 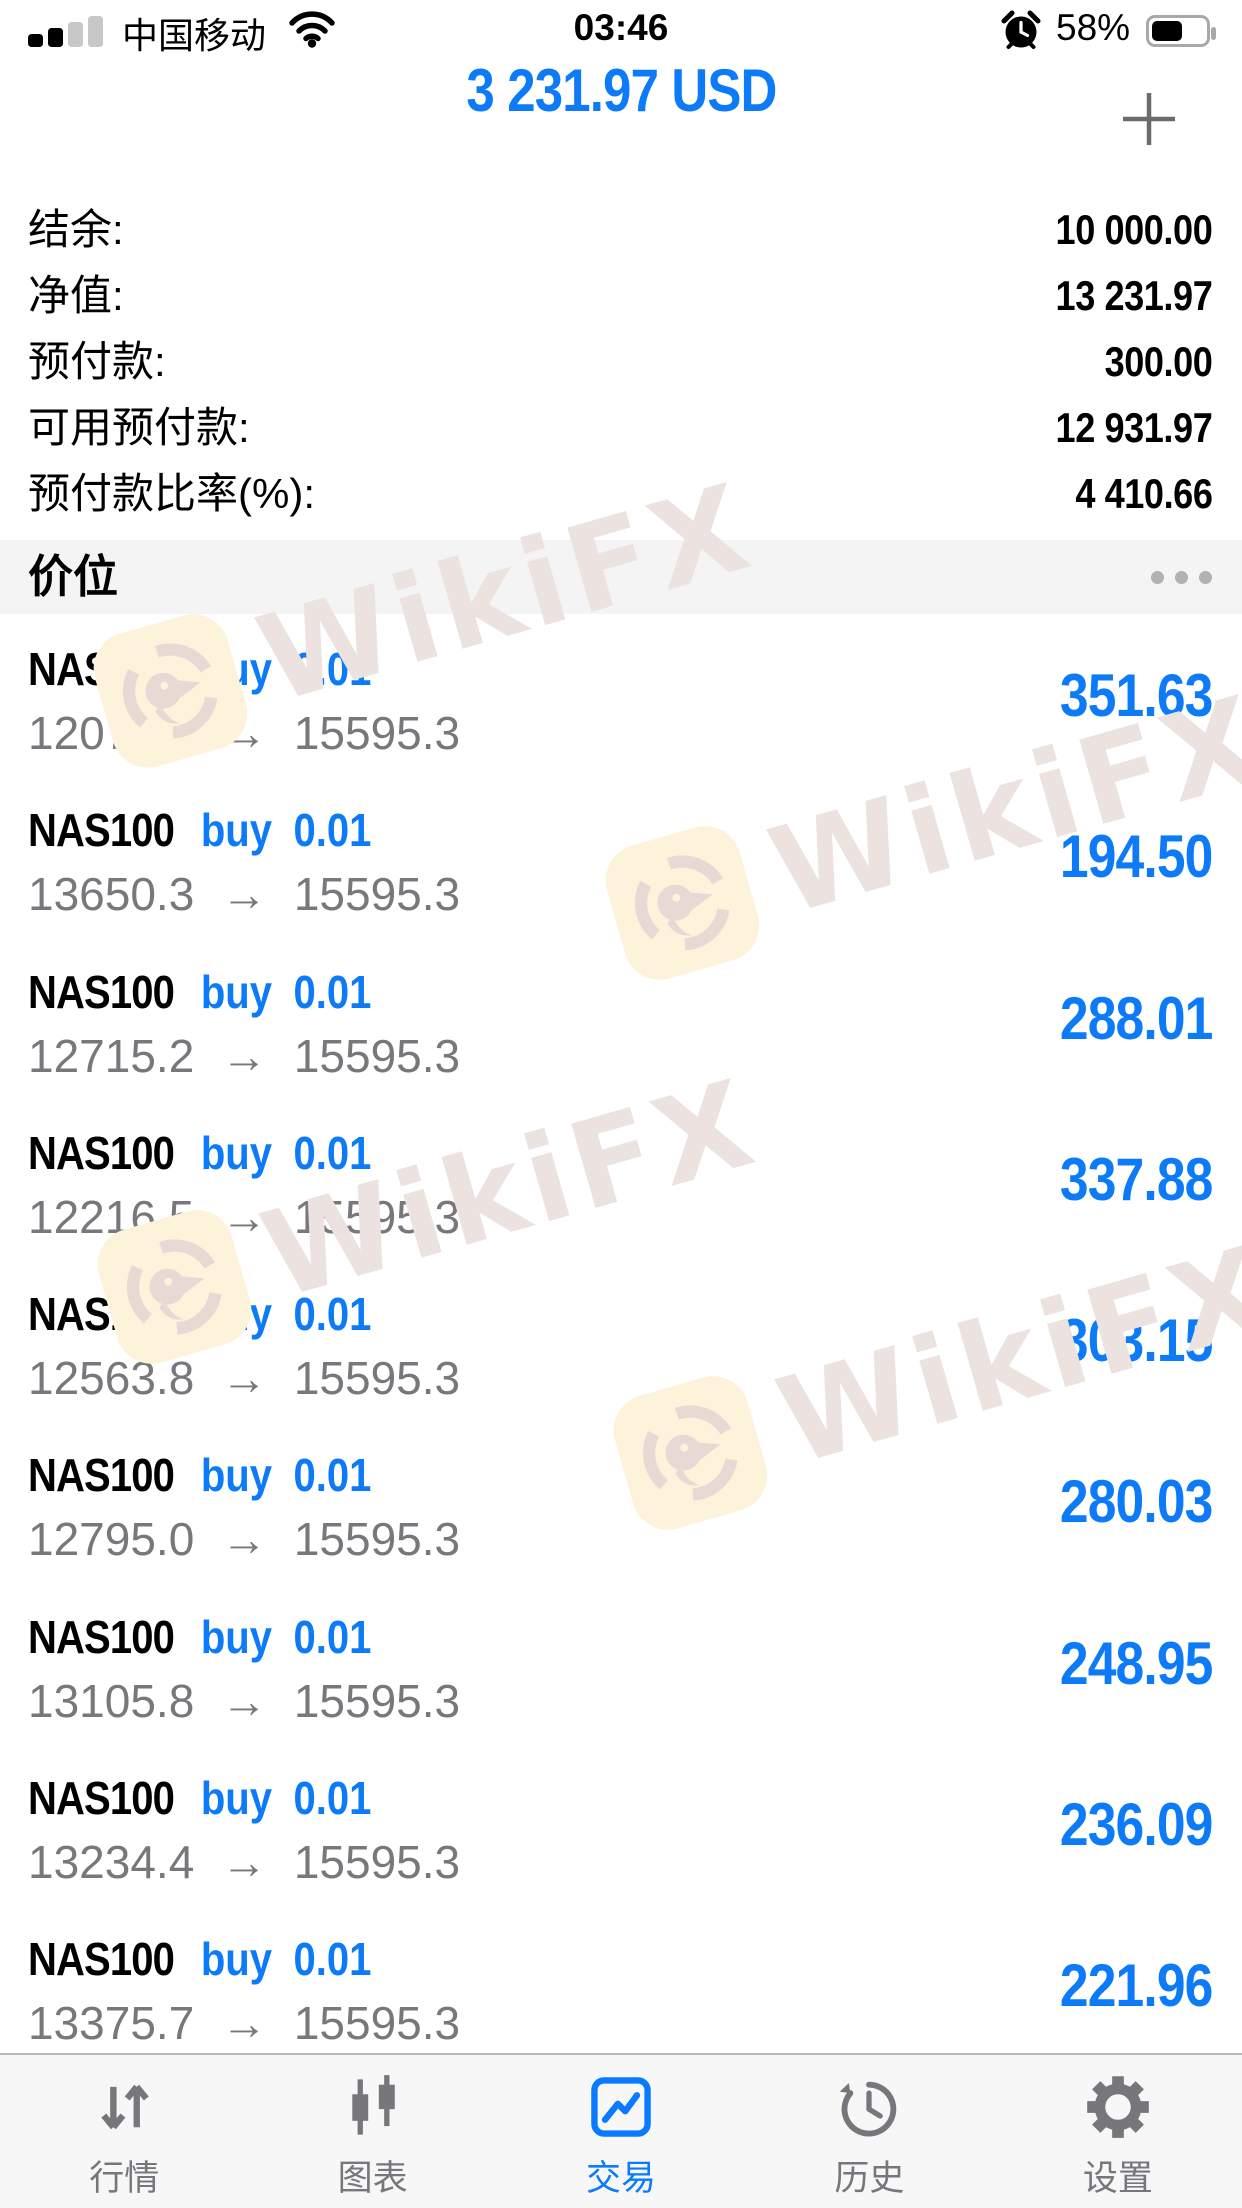 What do you see at coordinates (621, 2178) in the screenshot?
I see `tab-label: 交易` at bounding box center [621, 2178].